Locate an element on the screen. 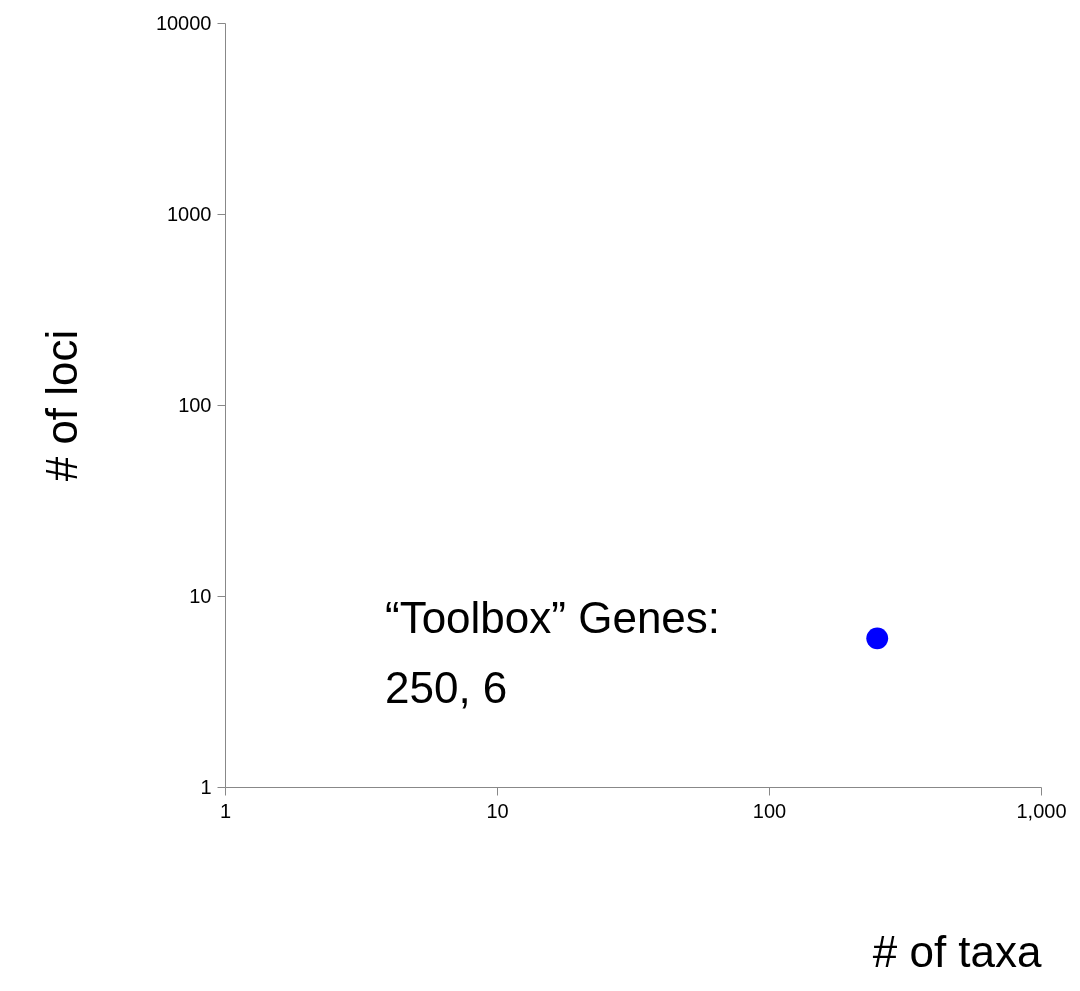 The width and height of the screenshot is (1080, 991). y-tick-label: 10000 is located at coordinates (183, 22).